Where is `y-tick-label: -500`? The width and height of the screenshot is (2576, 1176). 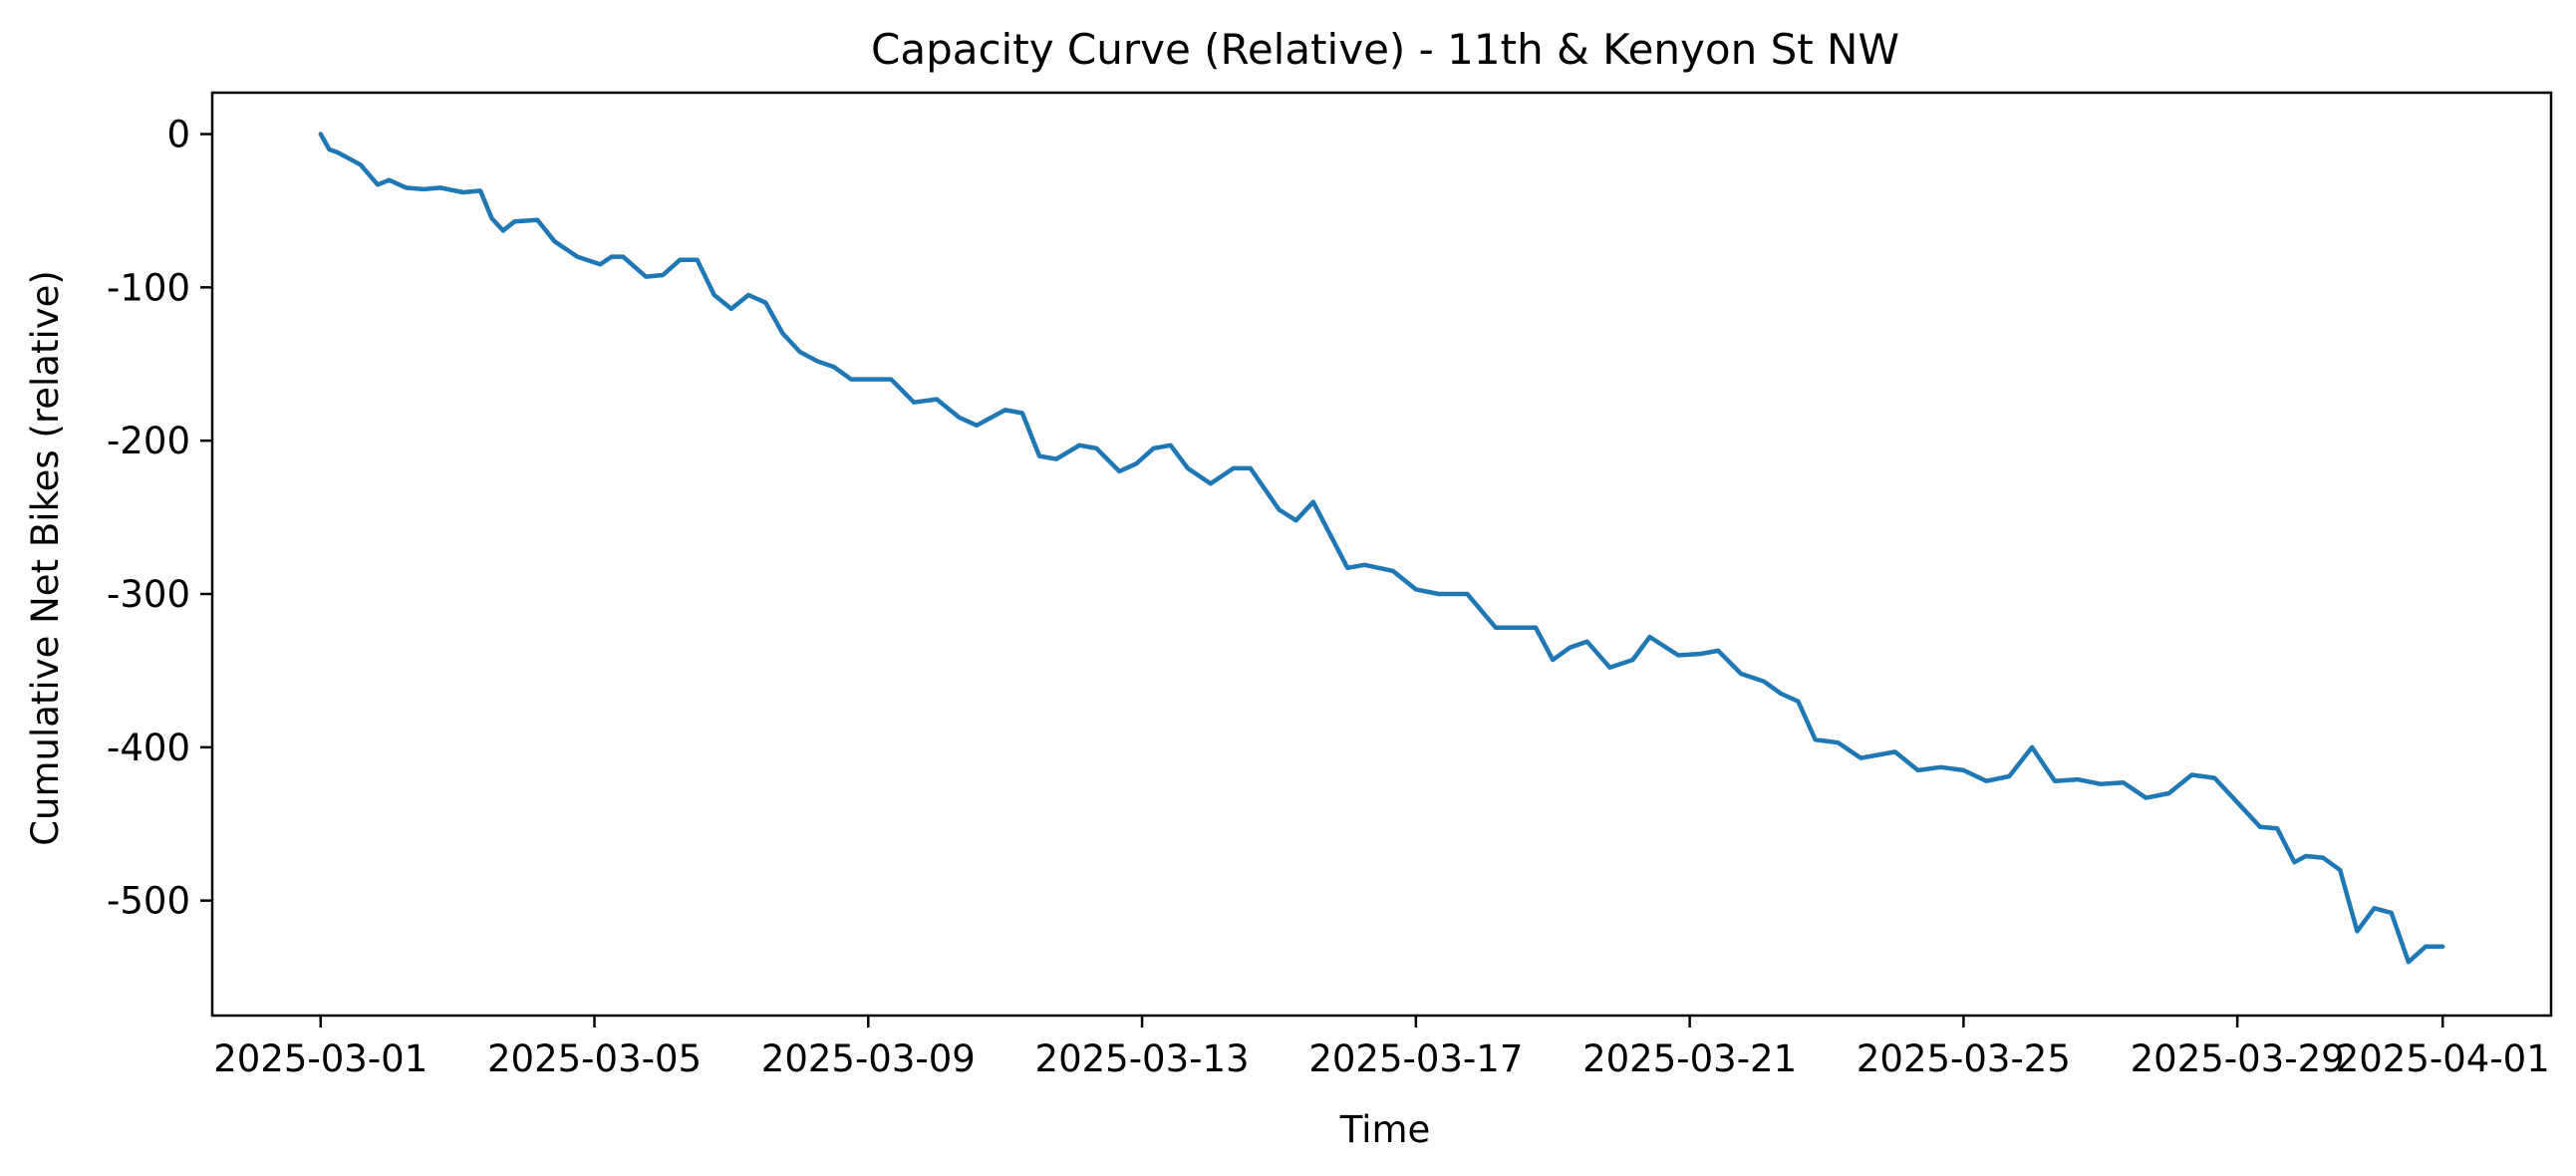 y-tick-label: -500 is located at coordinates (148, 901).